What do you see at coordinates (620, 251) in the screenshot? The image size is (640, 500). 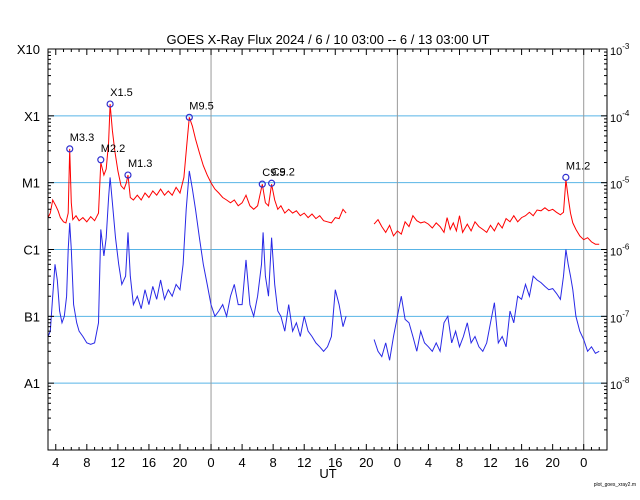 I see `right-axis-label: 10⁻⁶` at bounding box center [620, 251].